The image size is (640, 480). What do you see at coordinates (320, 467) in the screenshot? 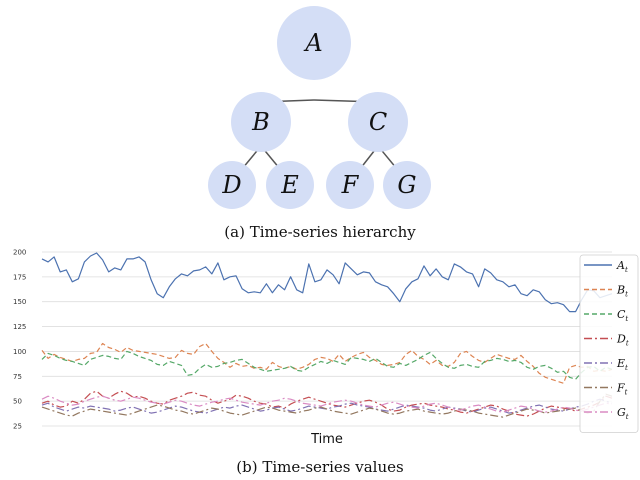
I see `caption-values: (b) Time-series values` at bounding box center [320, 467].